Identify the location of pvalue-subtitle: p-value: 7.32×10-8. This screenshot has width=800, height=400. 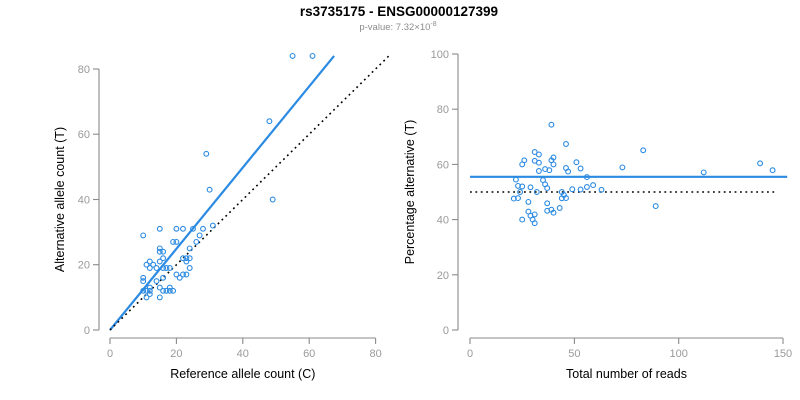
(398, 27).